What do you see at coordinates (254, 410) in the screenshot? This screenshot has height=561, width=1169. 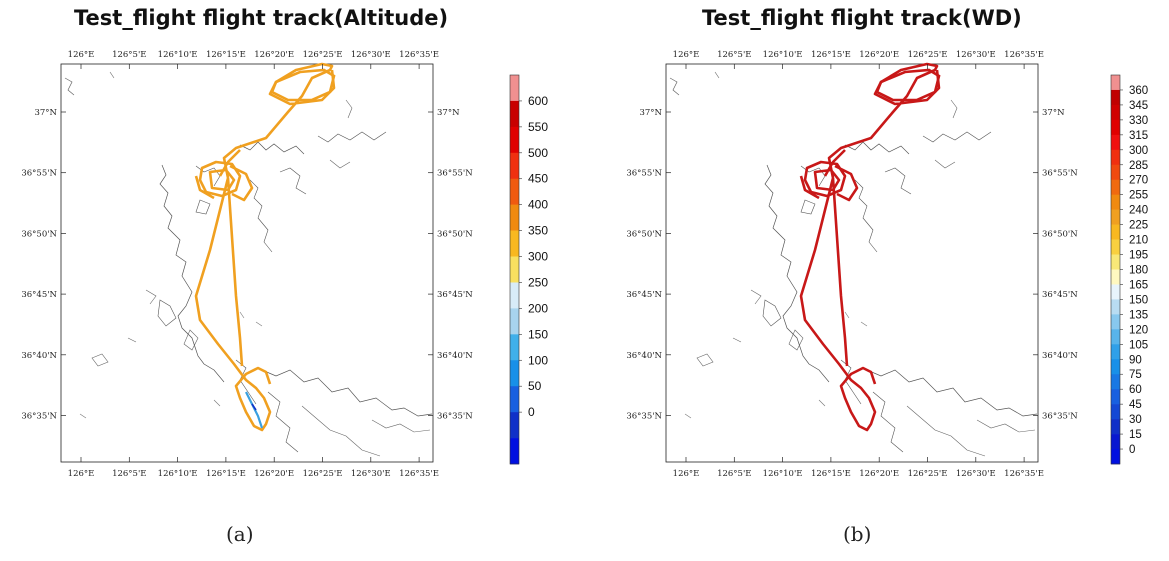 I see `panel-a-low-altitude-segment` at bounding box center [254, 410].